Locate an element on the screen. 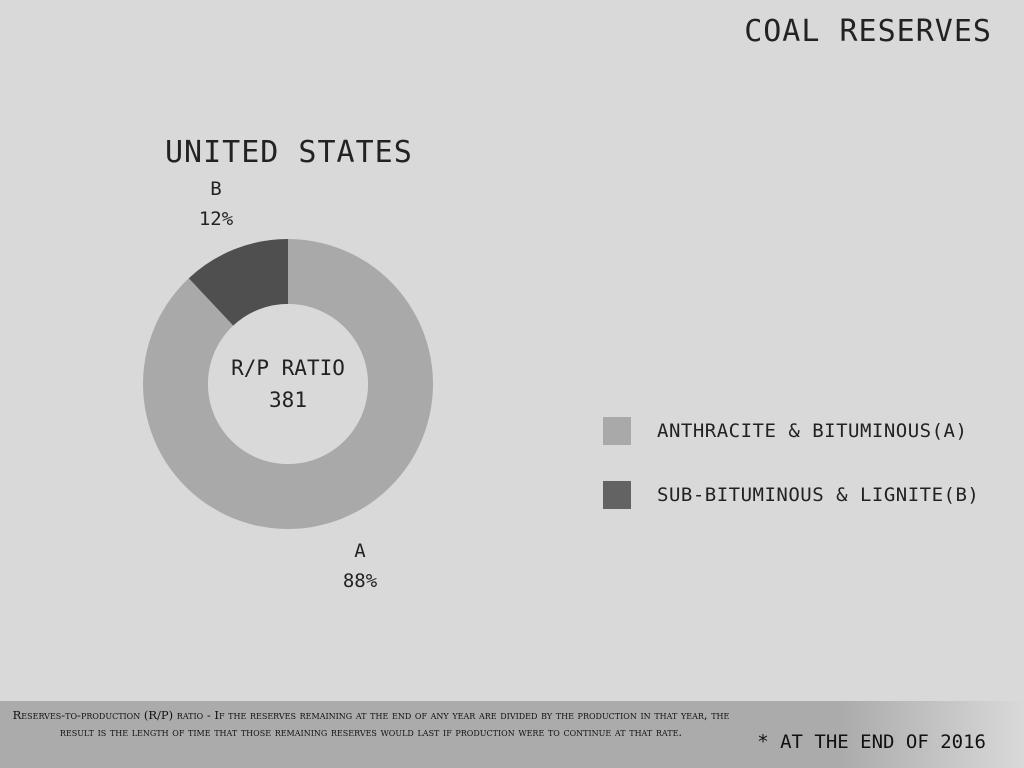  chart-title: UNITED STATES is located at coordinates (289, 152).